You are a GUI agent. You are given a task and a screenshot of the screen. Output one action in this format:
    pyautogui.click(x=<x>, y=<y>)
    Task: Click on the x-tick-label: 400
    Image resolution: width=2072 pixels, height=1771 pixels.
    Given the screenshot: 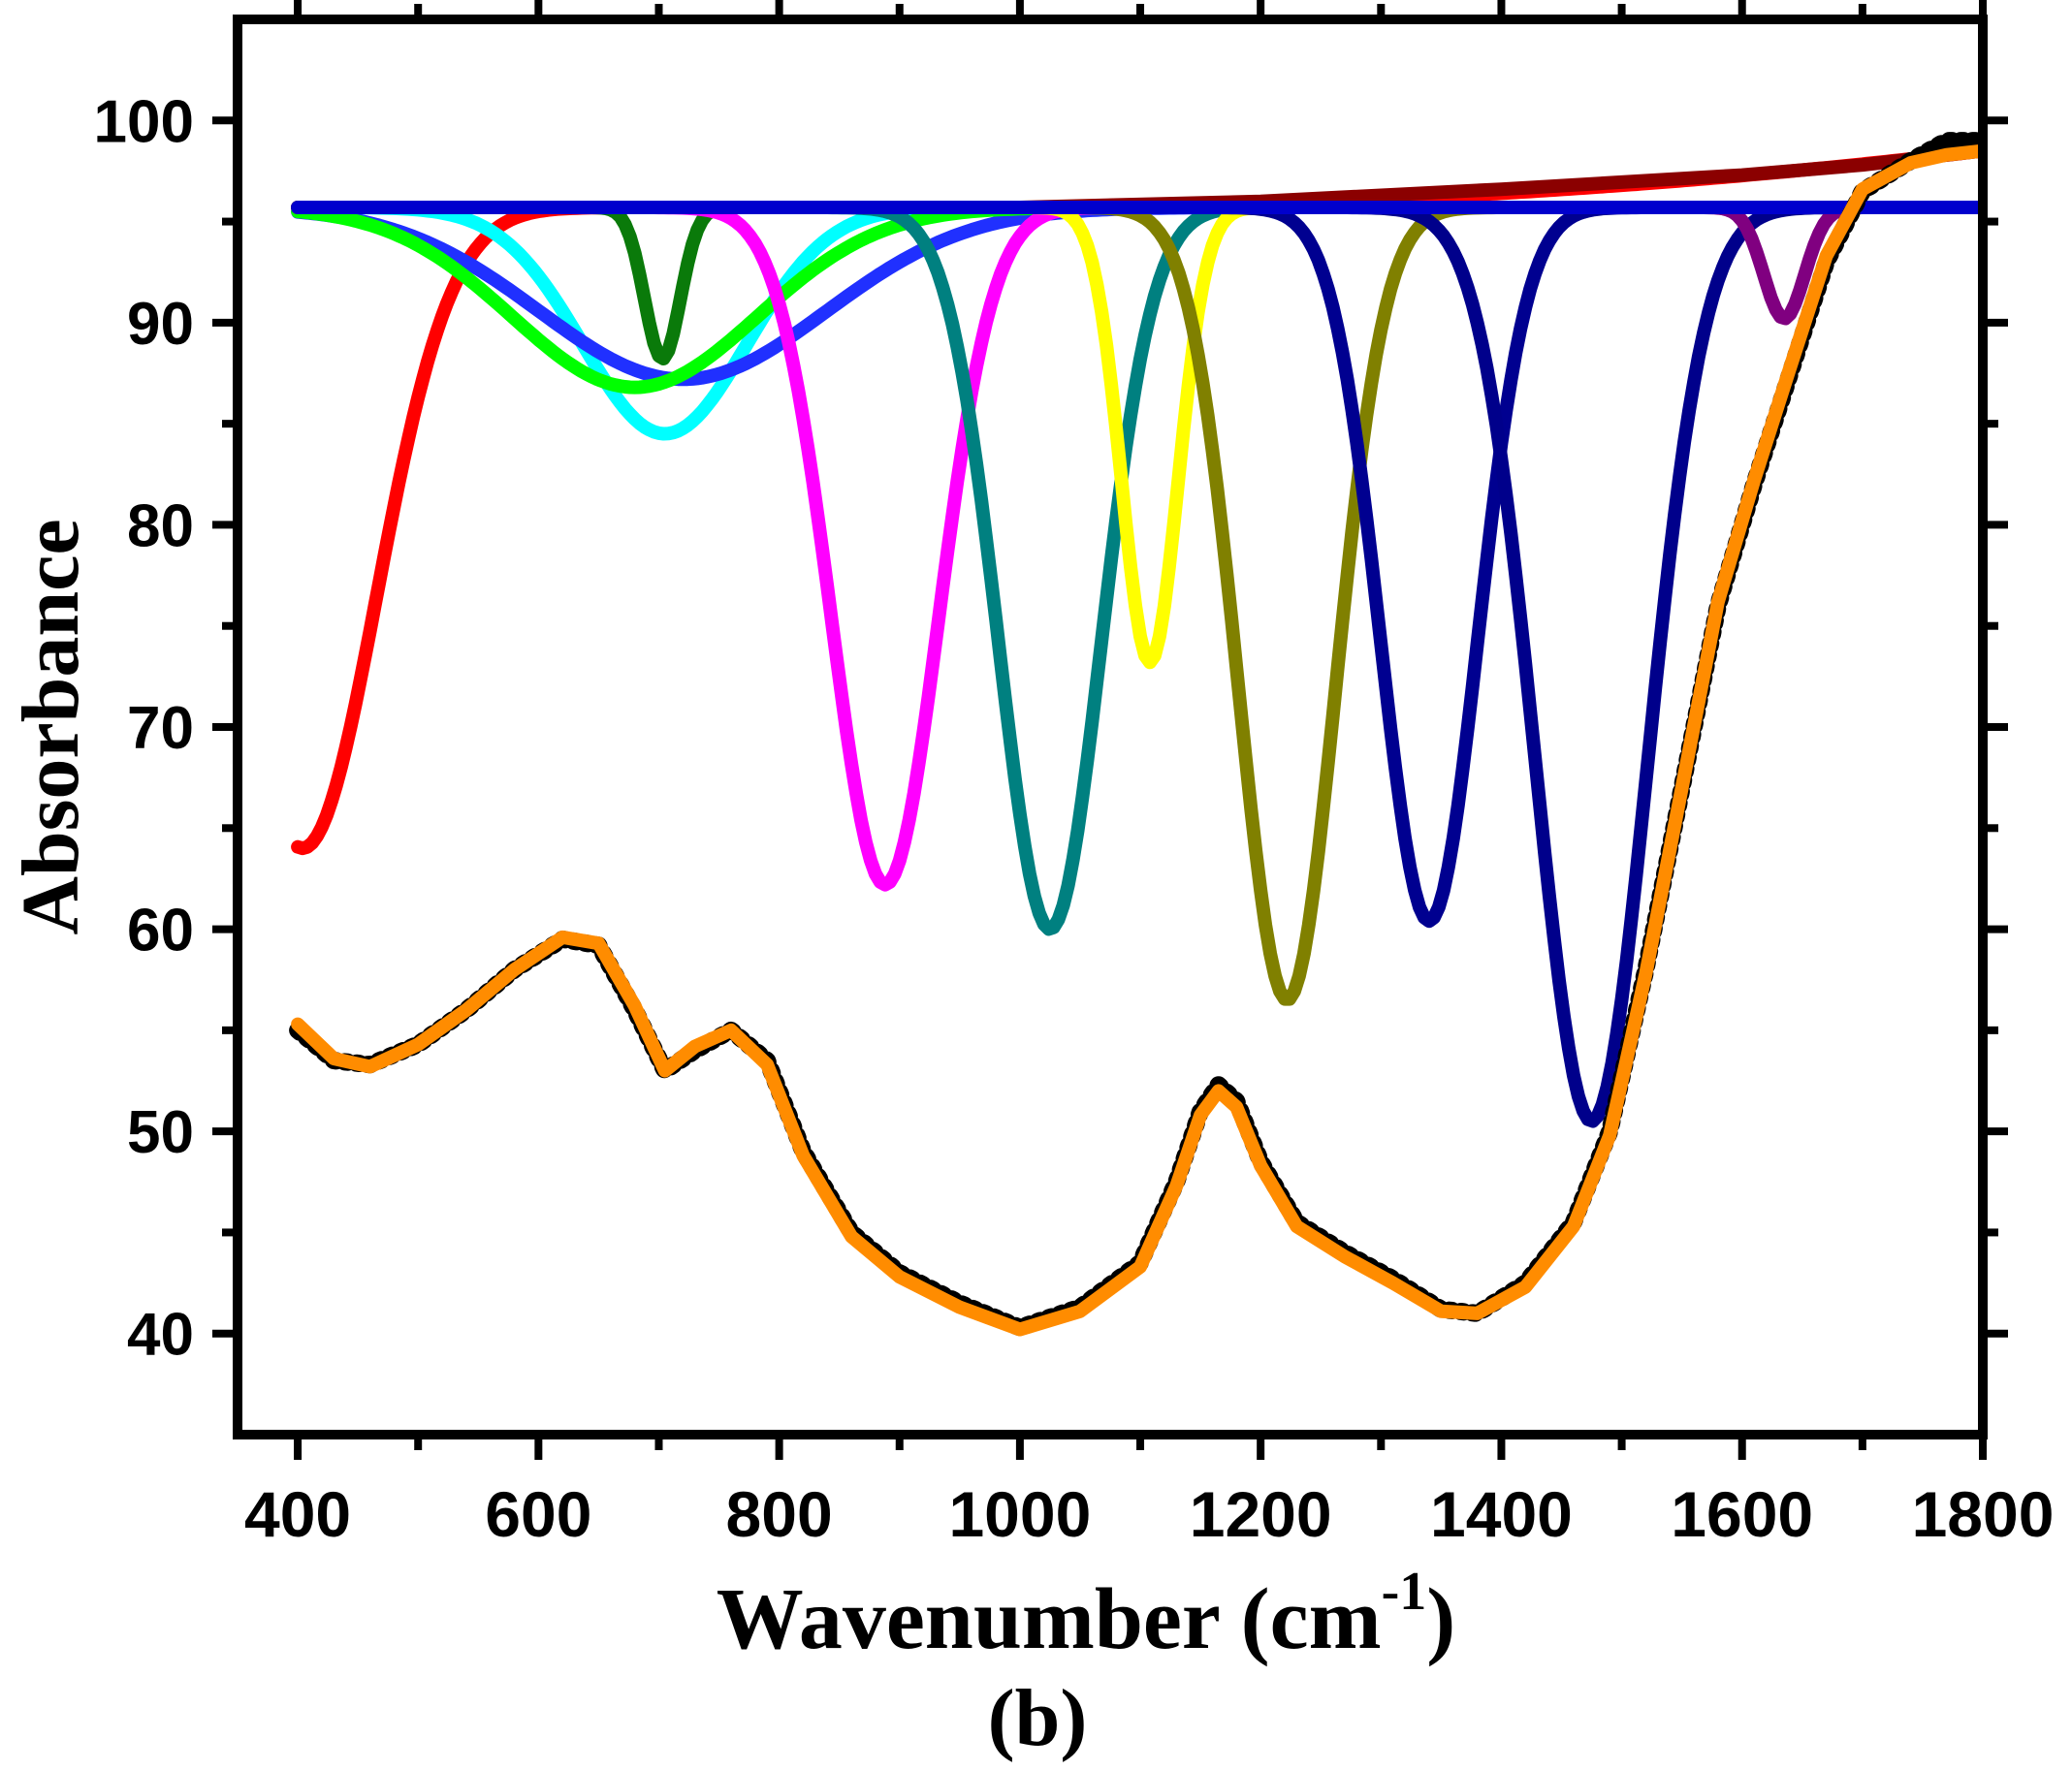 What is the action you would take?
    pyautogui.click(x=297, y=1514)
    